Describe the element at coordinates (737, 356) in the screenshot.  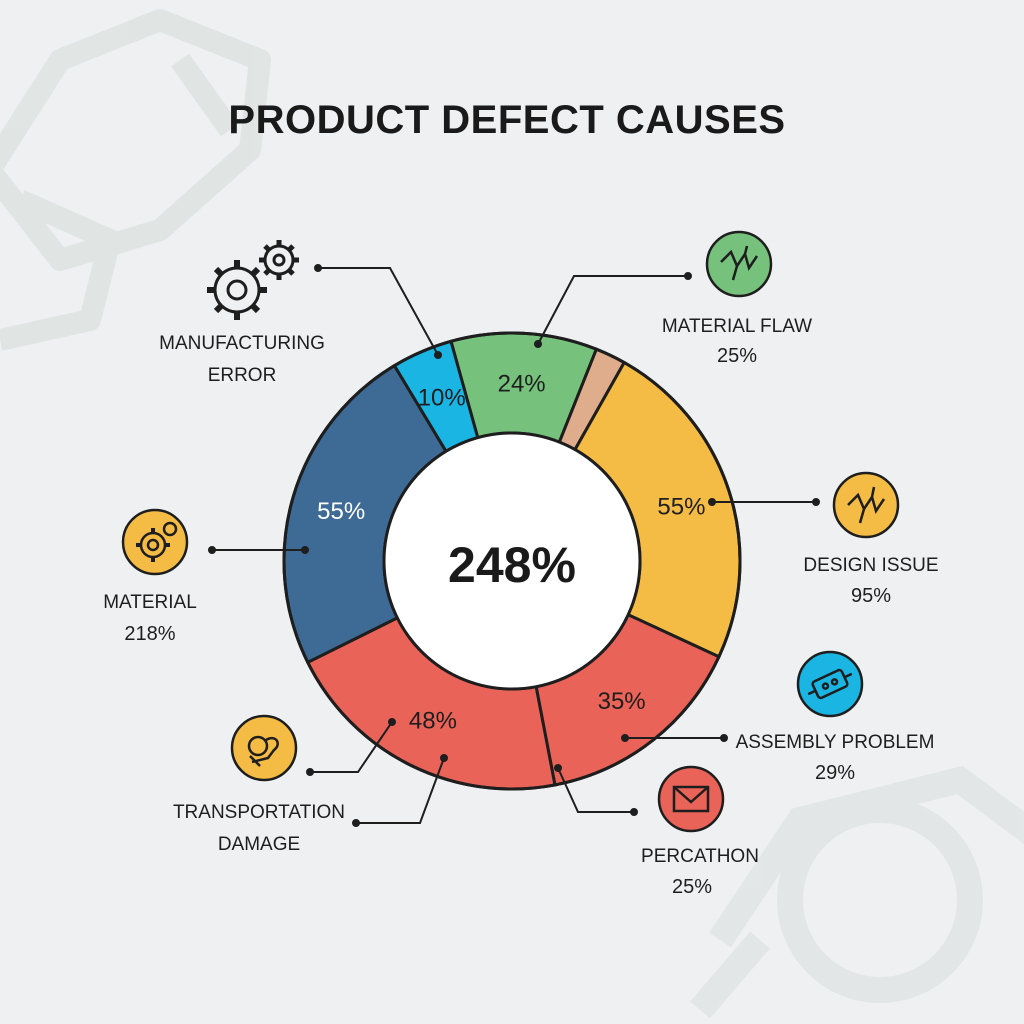
I see `callout-material-flaw-value: 25%` at that location.